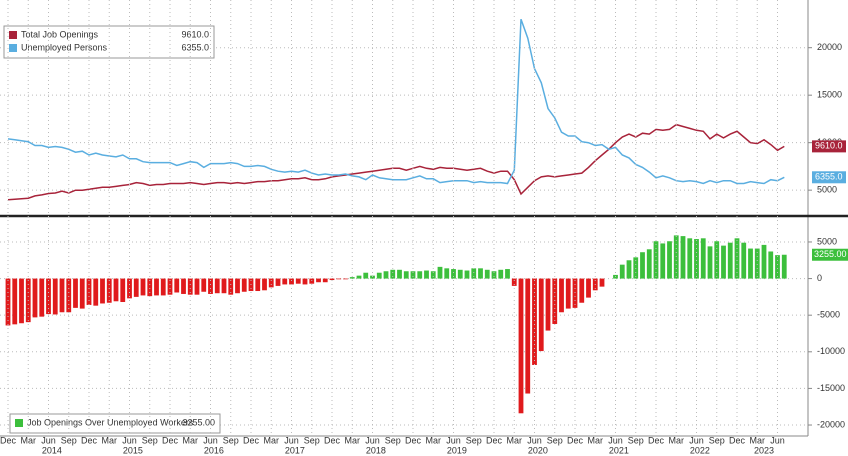  Describe the element at coordinates (195, 34) in the screenshot. I see `legend-value: 9610.0` at that location.